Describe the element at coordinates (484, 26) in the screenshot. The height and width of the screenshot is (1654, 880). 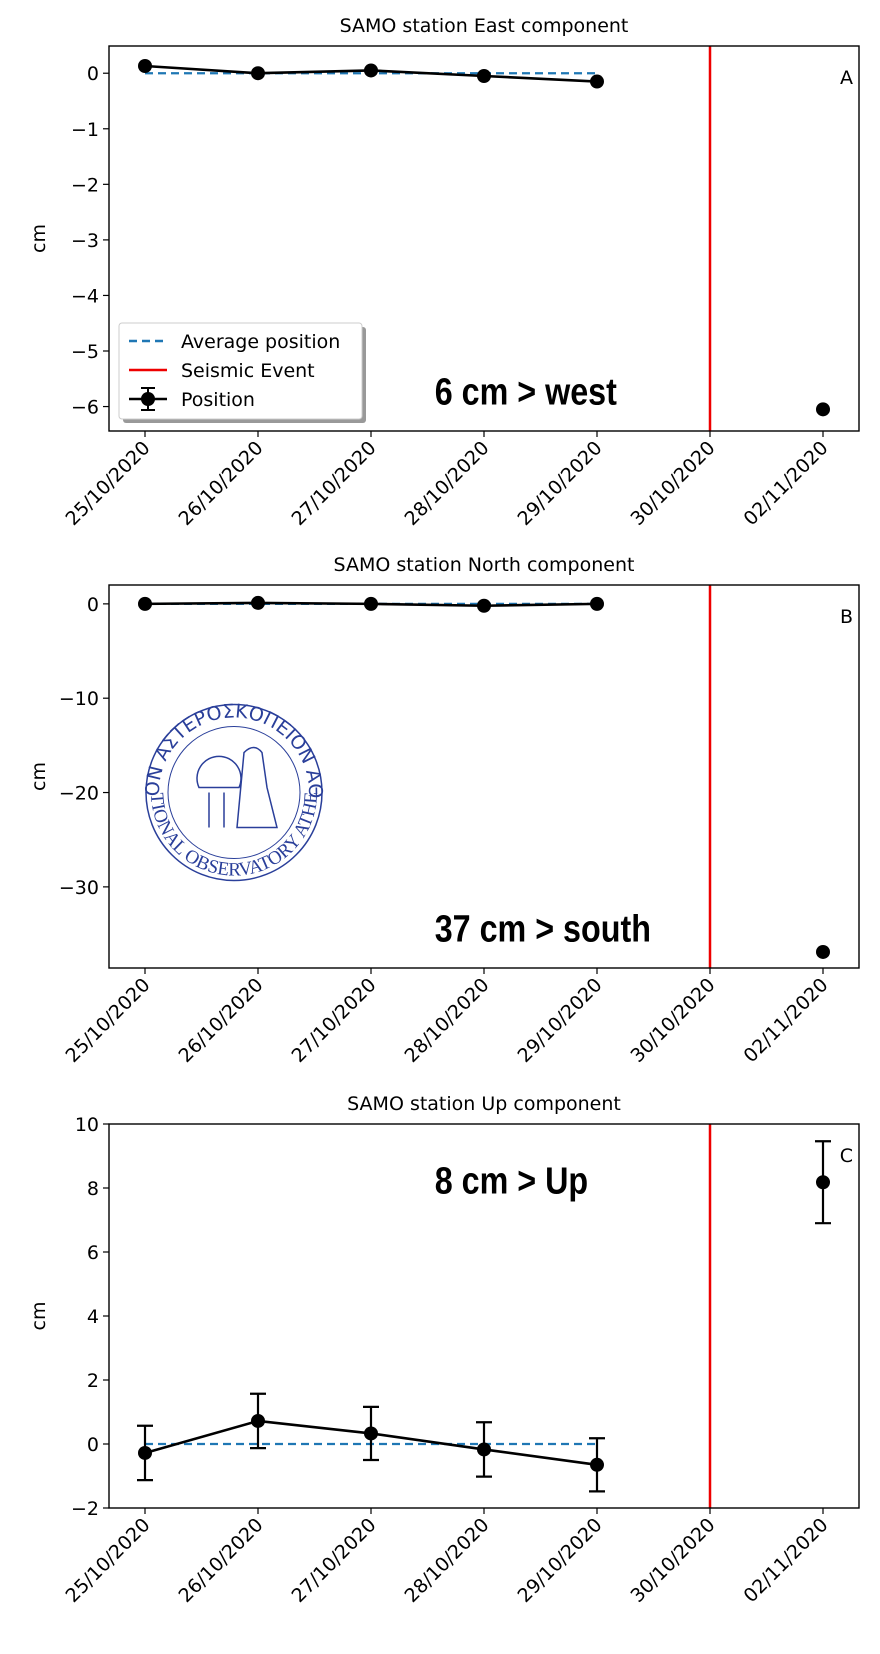
I see `chart-title: SAMO station East component` at that location.